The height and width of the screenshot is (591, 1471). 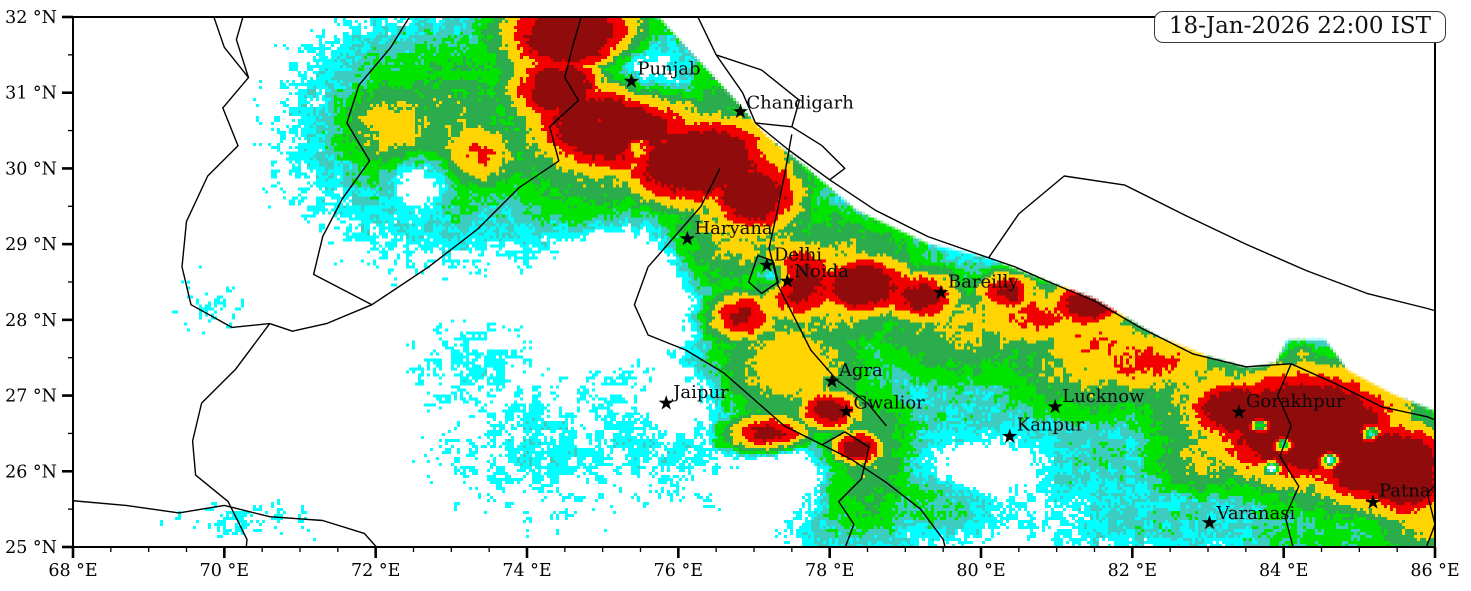 What do you see at coordinates (846, 410) in the screenshot?
I see `city-marker-gwalior` at bounding box center [846, 410].